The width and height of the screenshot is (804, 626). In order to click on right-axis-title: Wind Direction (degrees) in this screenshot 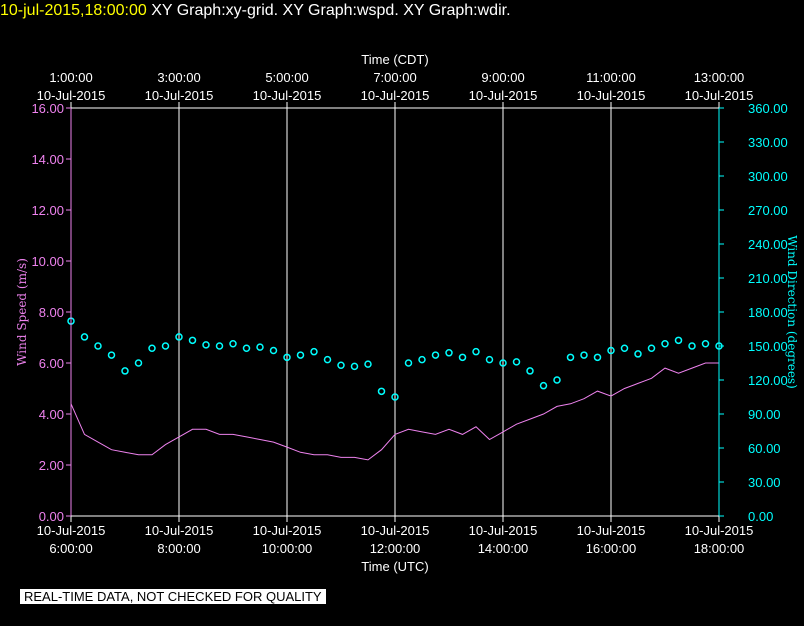, I will do `click(792, 312)`.